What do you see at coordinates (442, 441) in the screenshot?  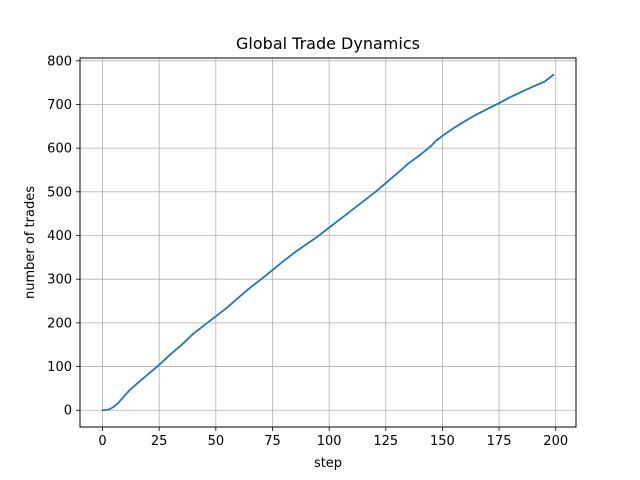 I see `x-tick-label: 150` at bounding box center [442, 441].